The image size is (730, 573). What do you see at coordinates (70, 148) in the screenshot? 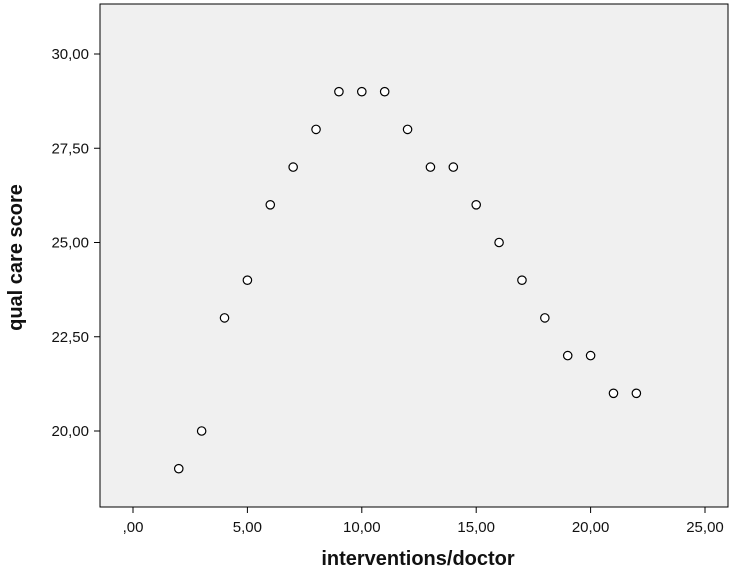
I see `y-tick-label: 27,50` at bounding box center [70, 148].